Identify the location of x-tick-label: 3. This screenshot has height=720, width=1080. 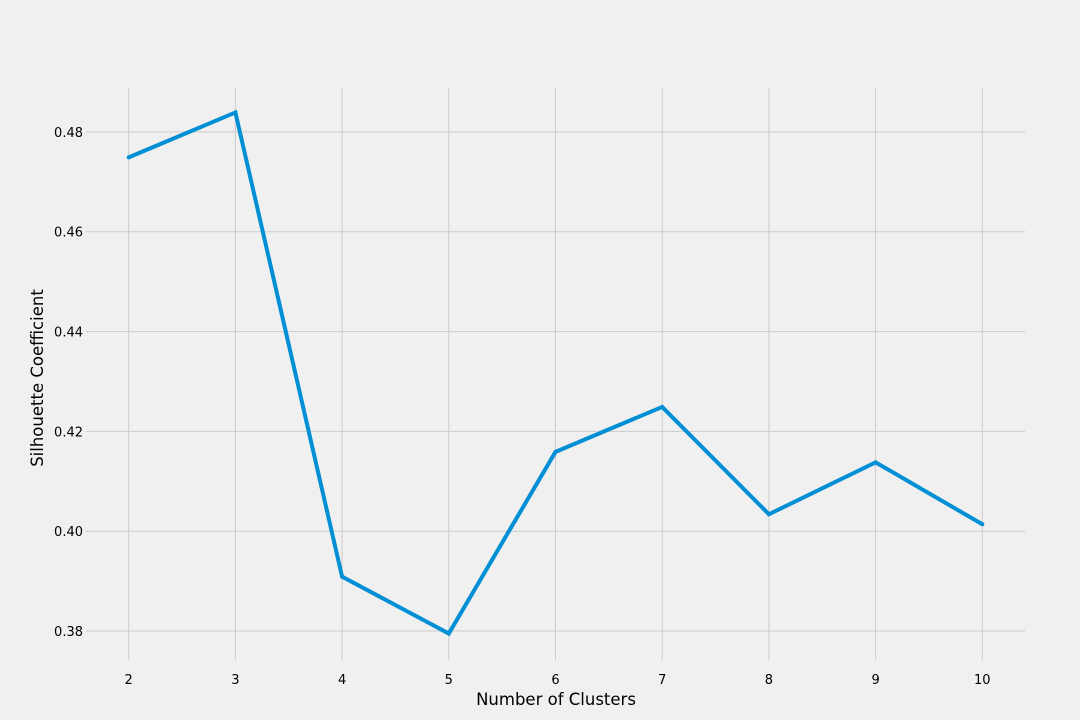
(235, 680).